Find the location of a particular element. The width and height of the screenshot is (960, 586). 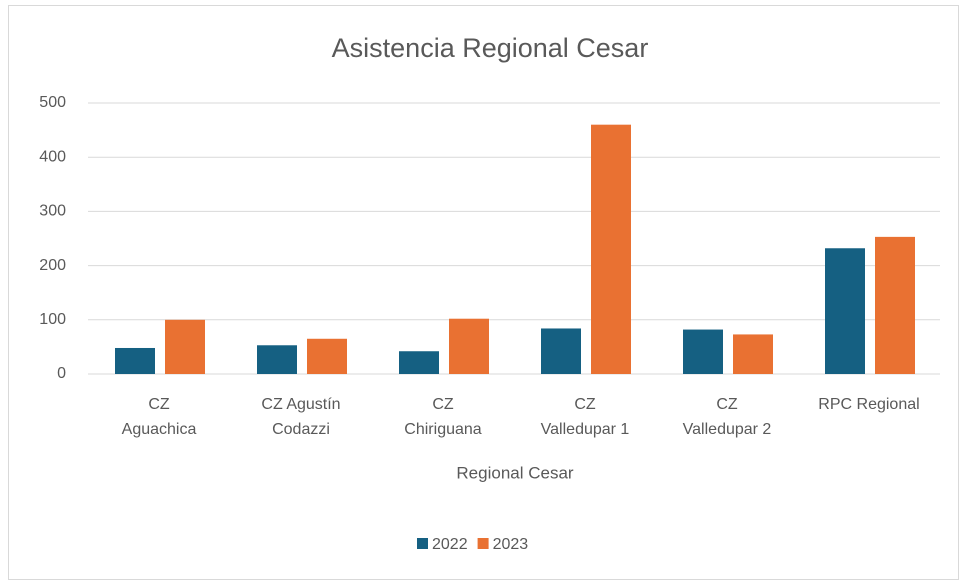

x-tick-label: CZ Aguachica is located at coordinates (159, 417).